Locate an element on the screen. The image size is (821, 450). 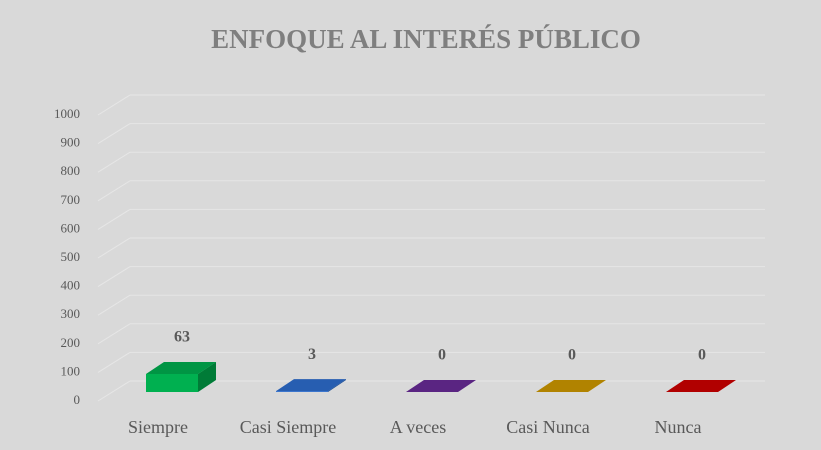
x-tick-label: Nunca is located at coordinates (678, 427).